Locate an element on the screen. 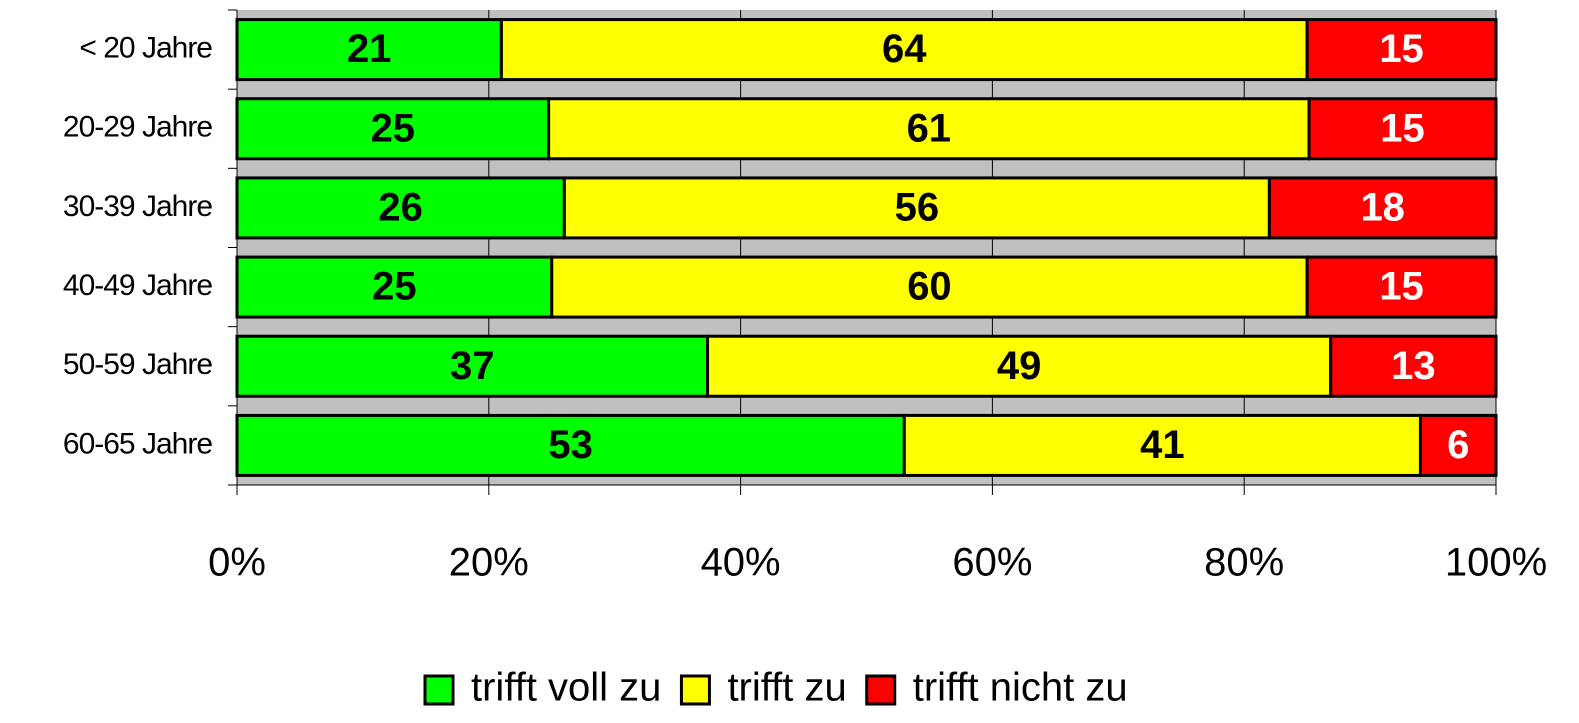 This screenshot has height=723, width=1579. legend-label: trifft zu is located at coordinates (786, 688).